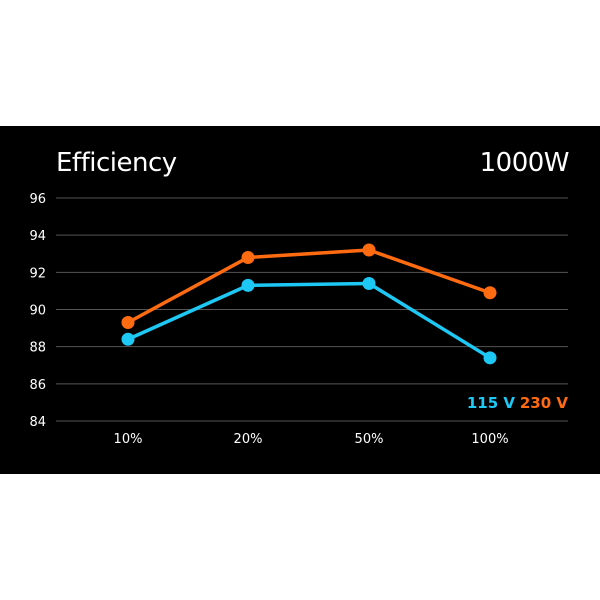  Describe the element at coordinates (37, 199) in the screenshot. I see `y-tick-label: 96` at that location.